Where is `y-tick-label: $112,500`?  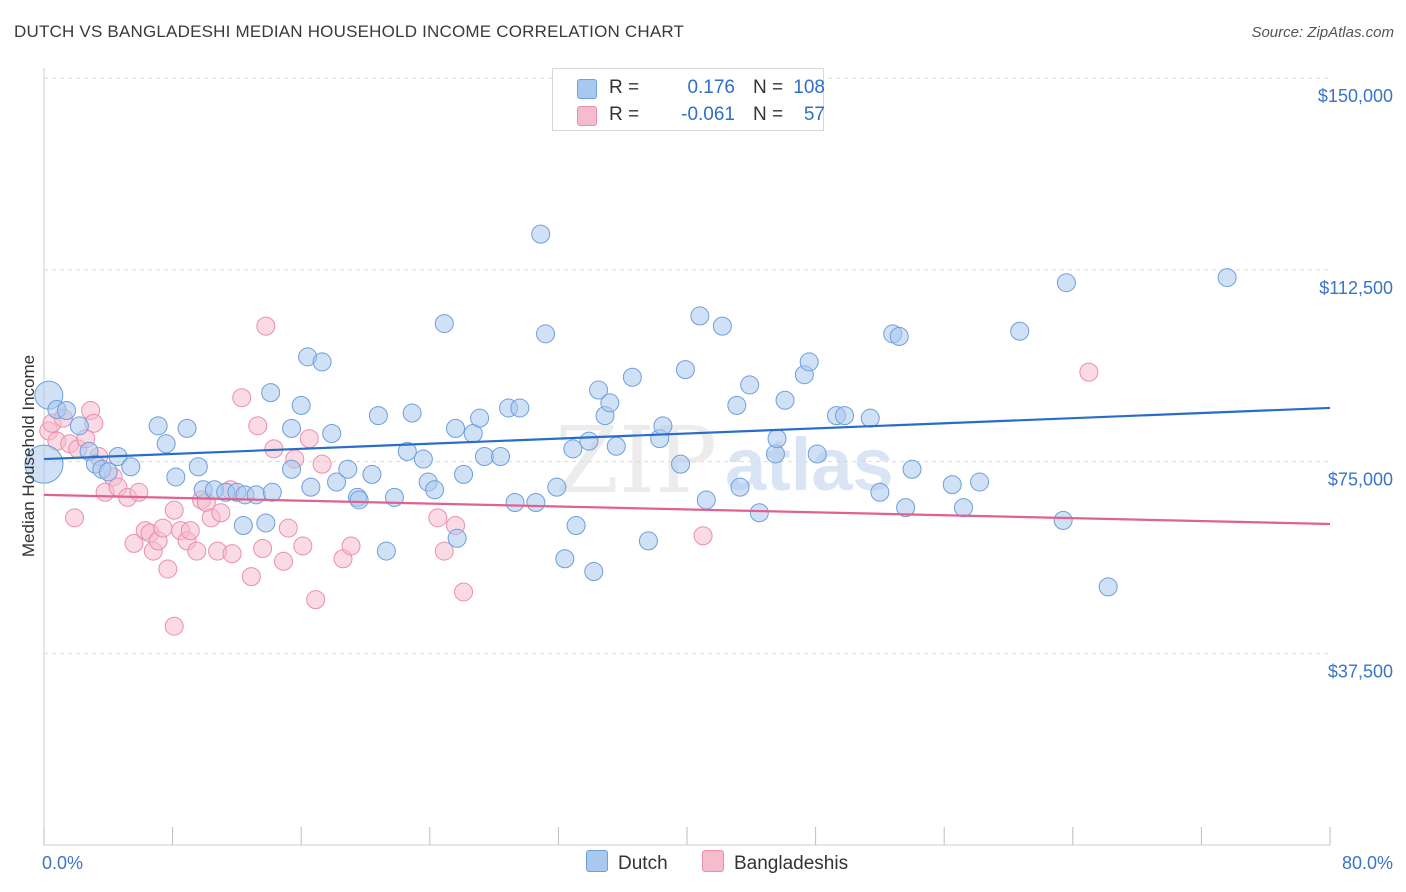 y-tick-label: $112,500 is located at coordinates (1356, 288).